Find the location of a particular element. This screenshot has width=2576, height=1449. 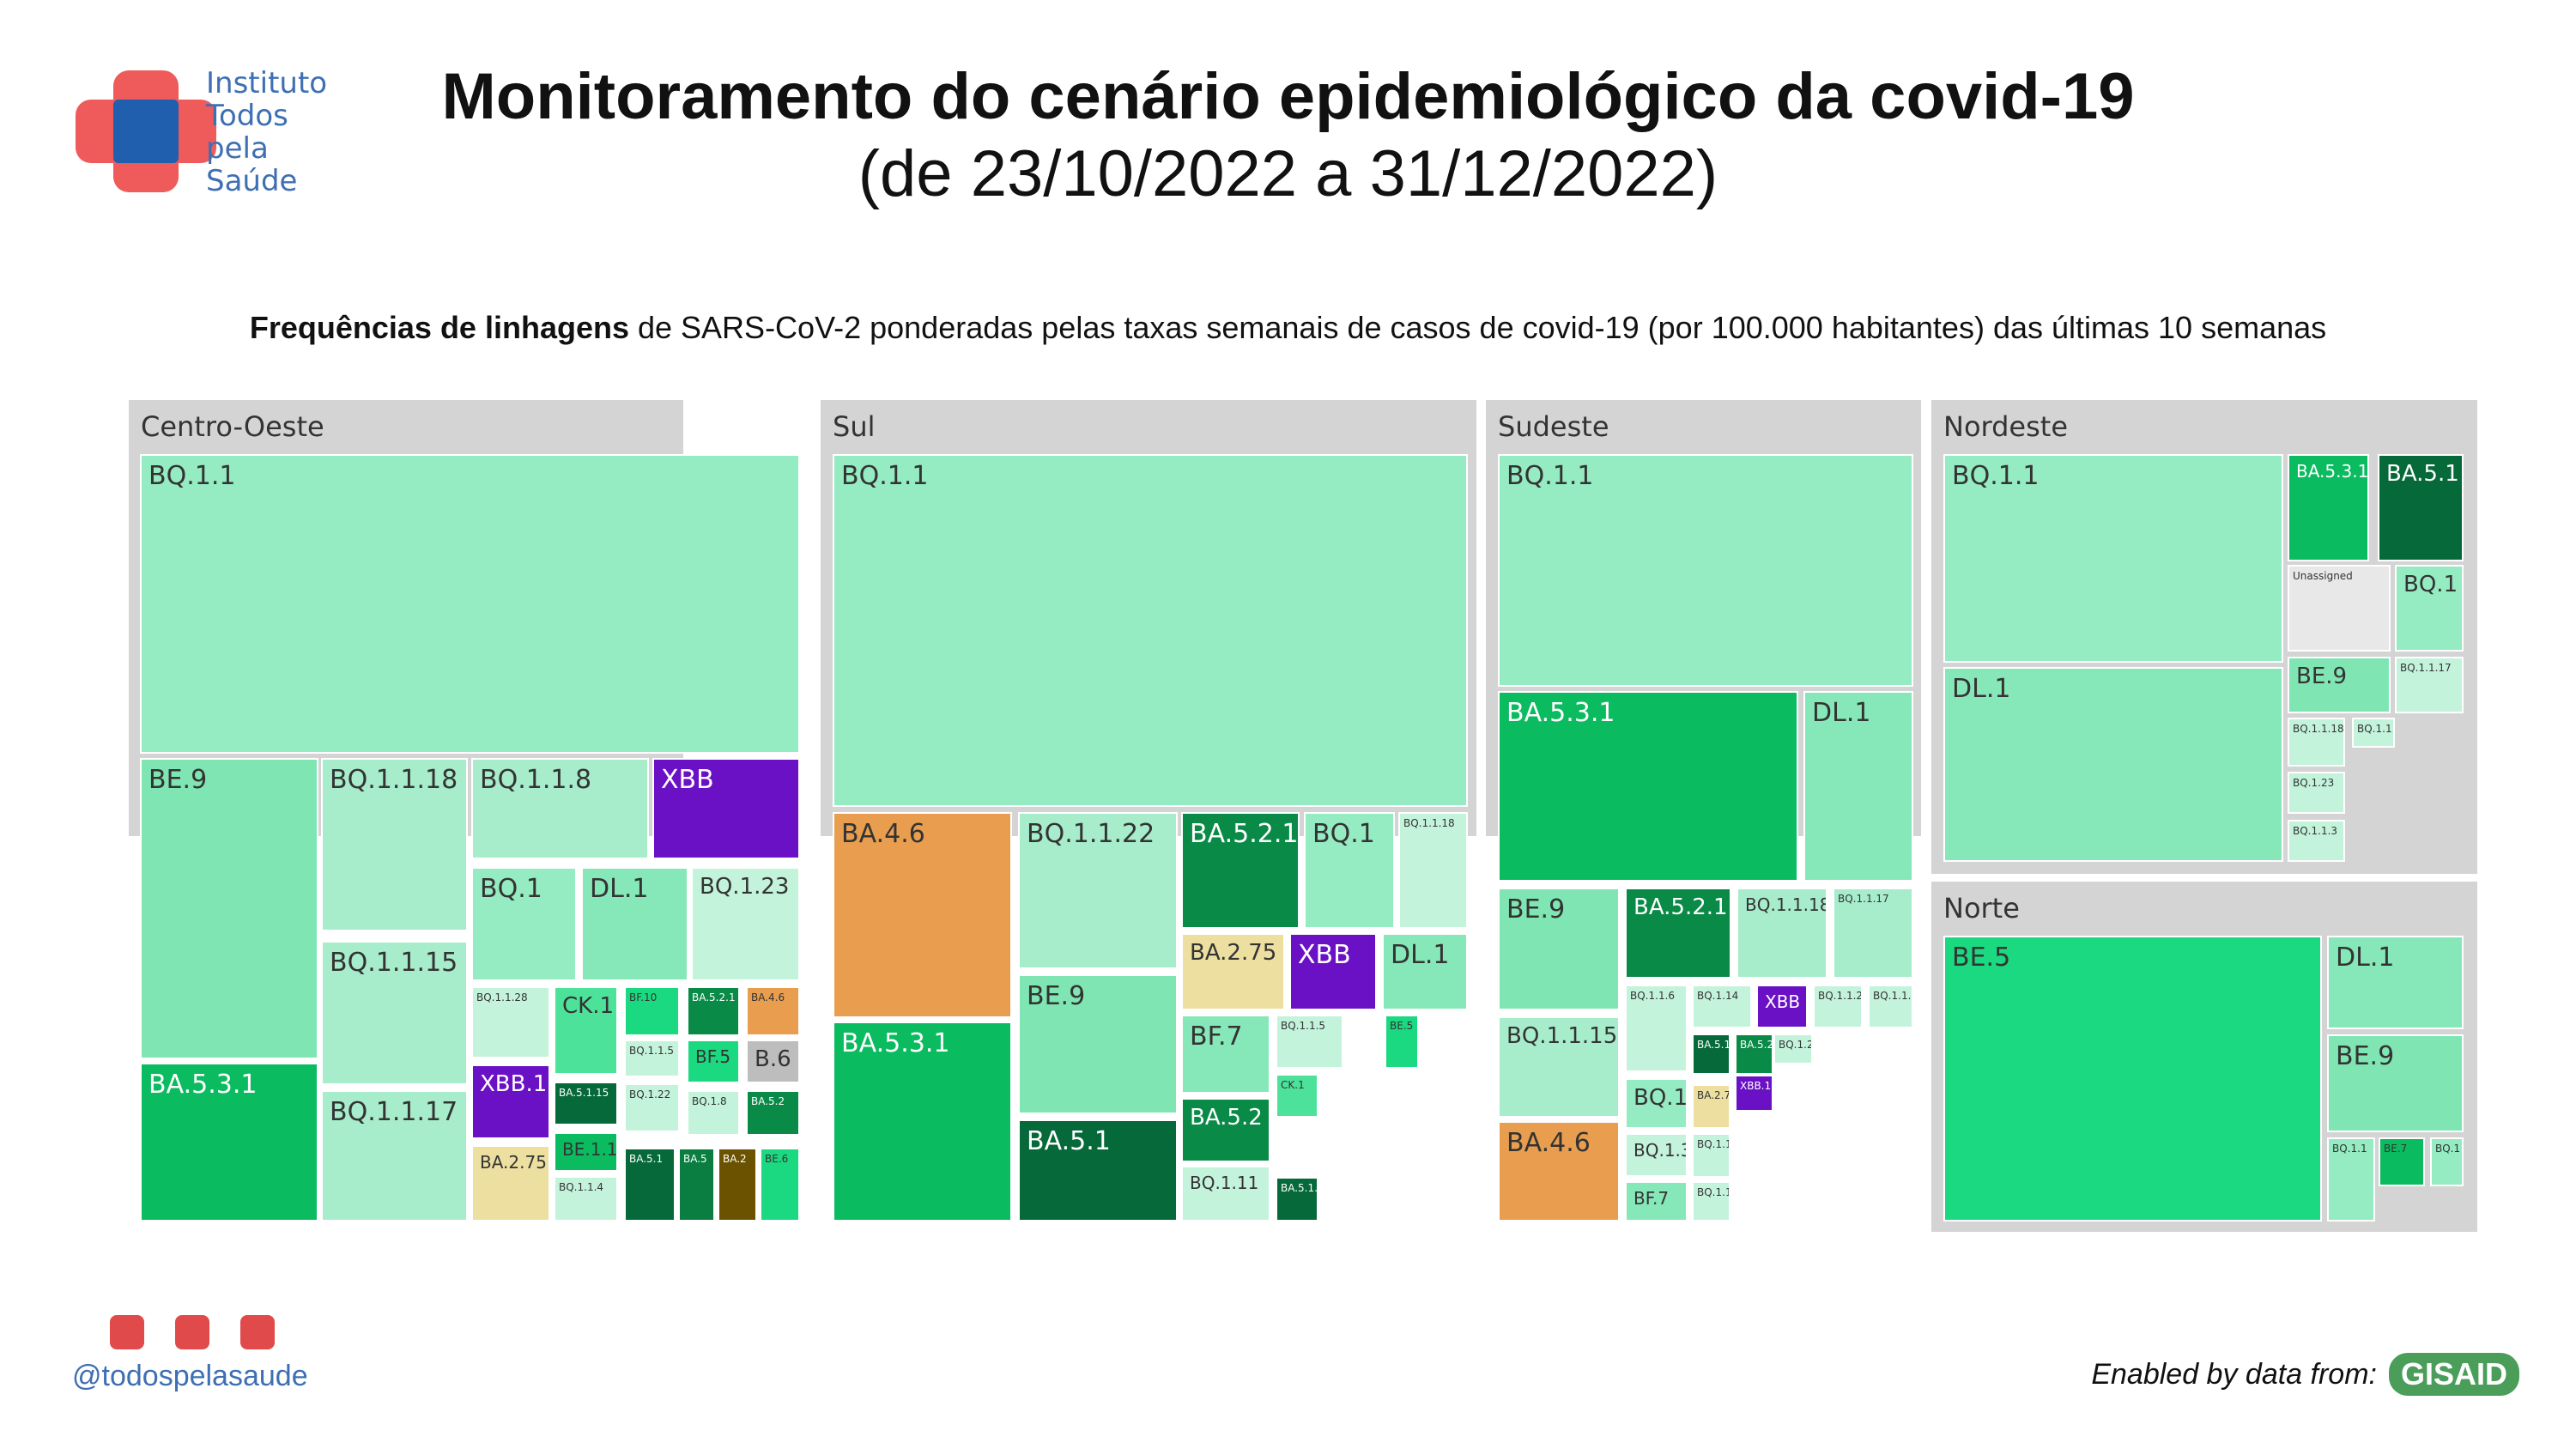

treemap-cell: Unassigned is located at coordinates (2339, 608).